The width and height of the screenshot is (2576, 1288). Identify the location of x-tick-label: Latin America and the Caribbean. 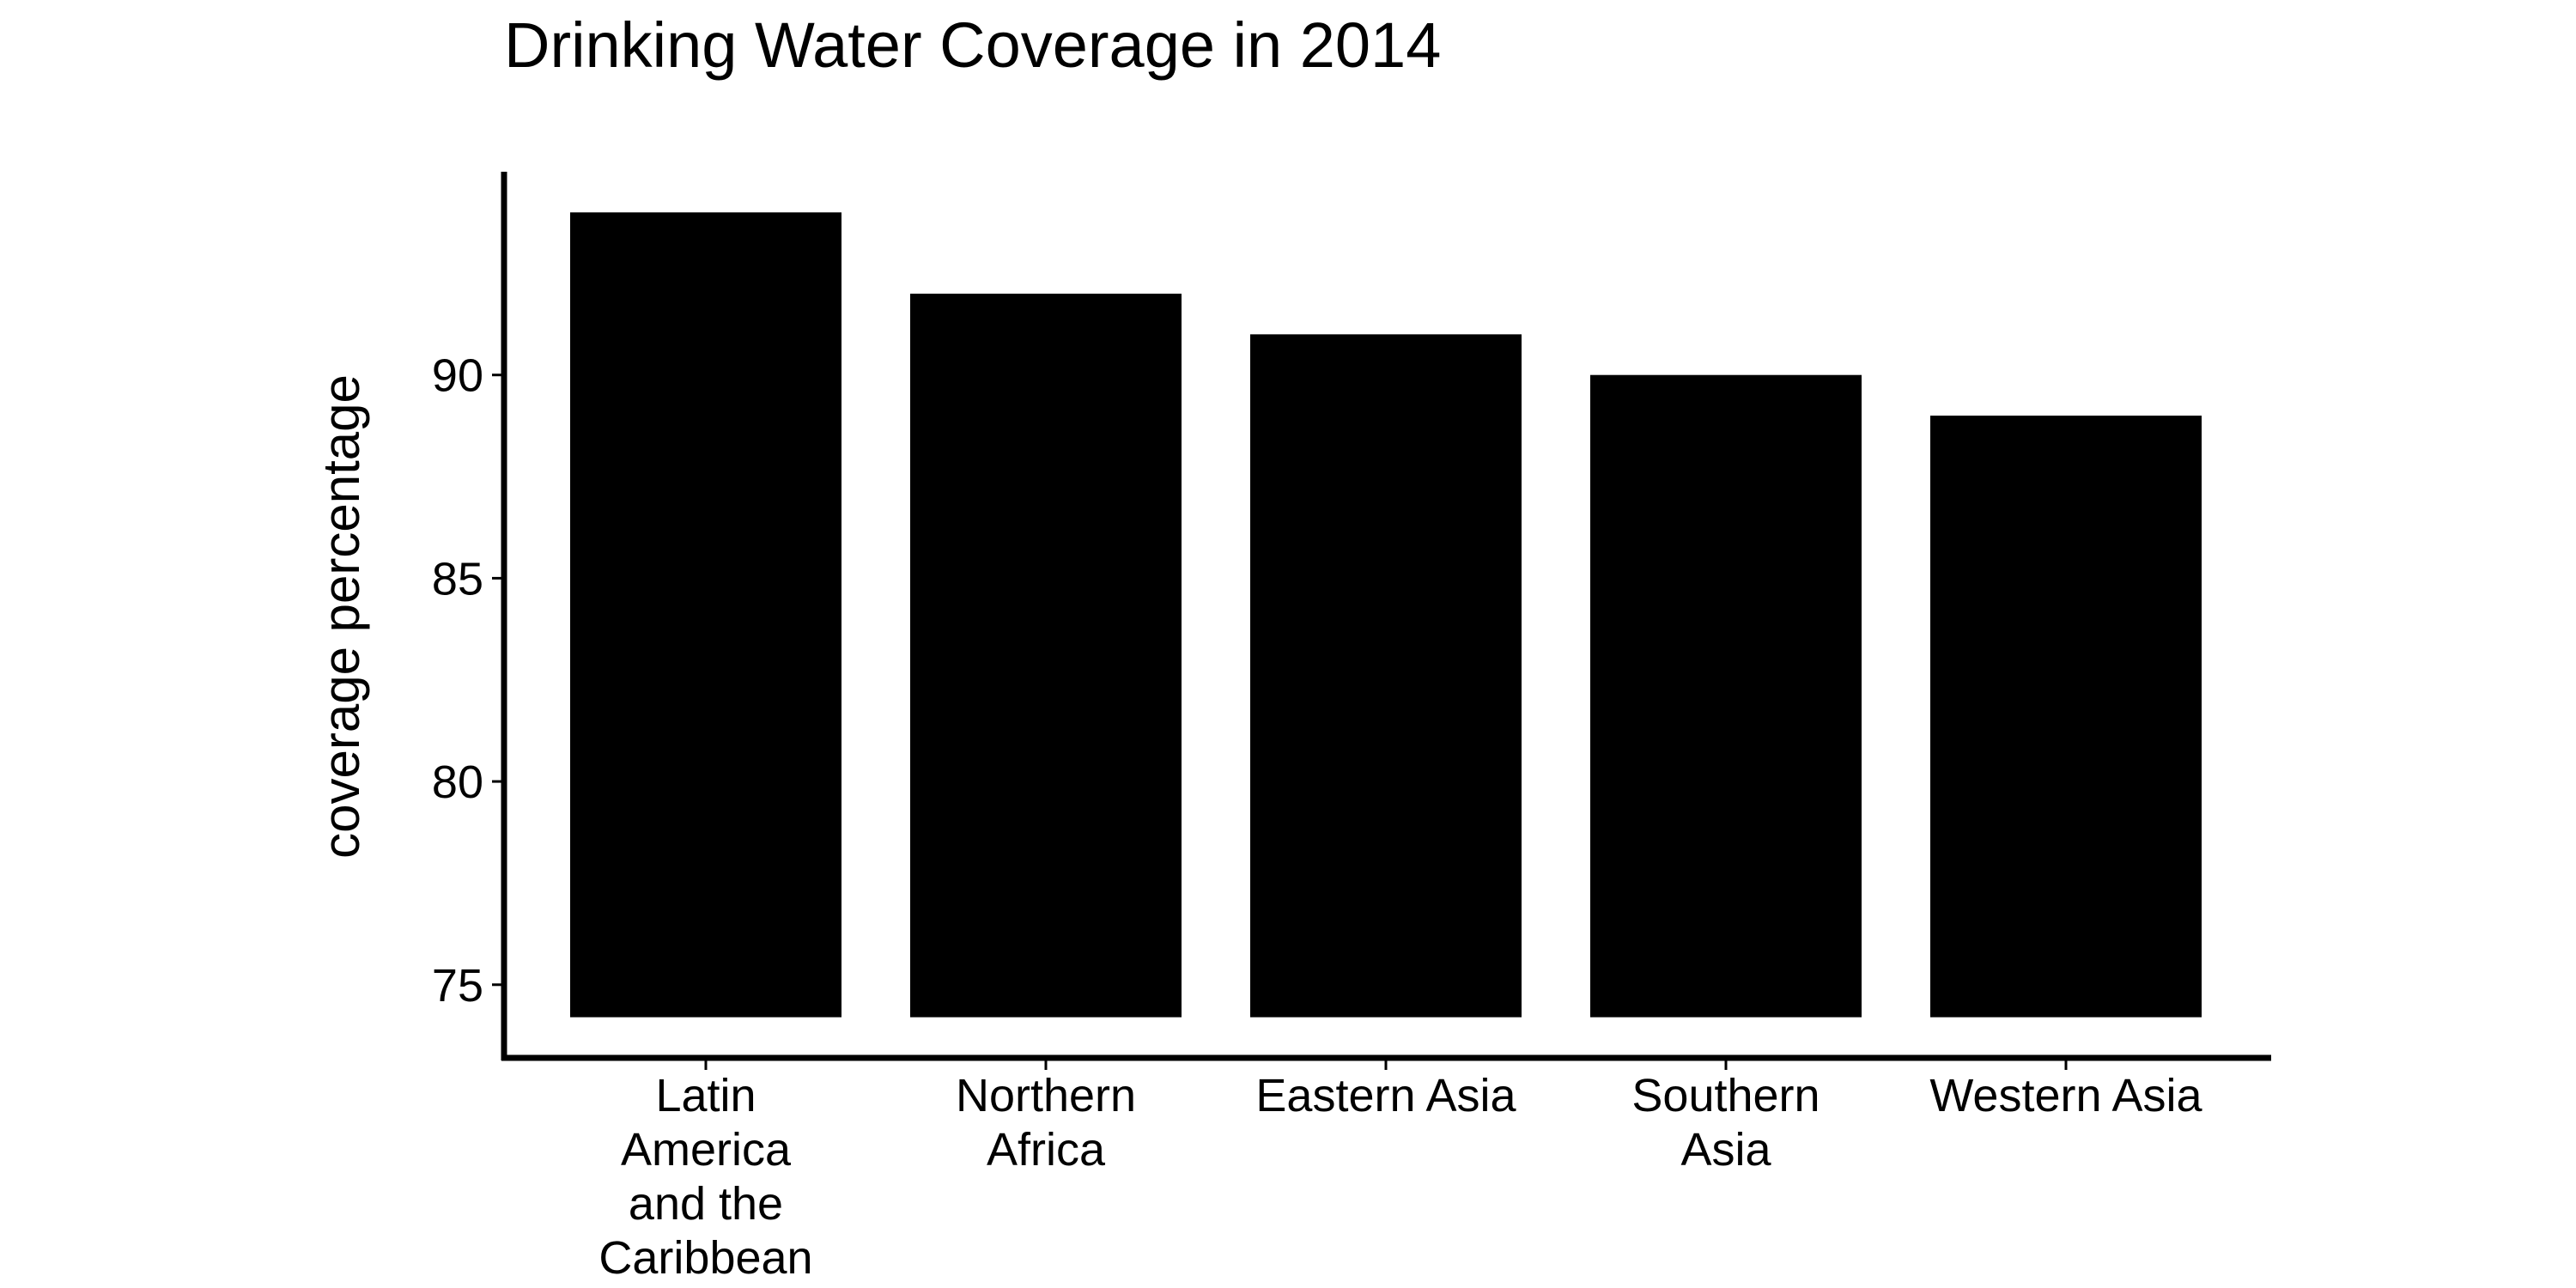
(705, 1177).